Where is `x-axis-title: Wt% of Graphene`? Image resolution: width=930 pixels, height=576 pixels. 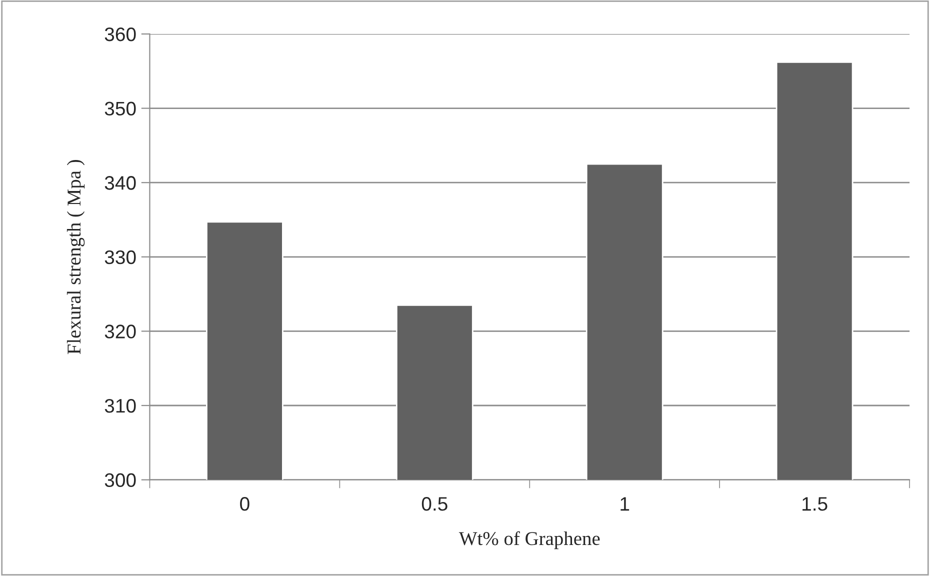
x-axis-title: Wt% of Graphene is located at coordinates (529, 540).